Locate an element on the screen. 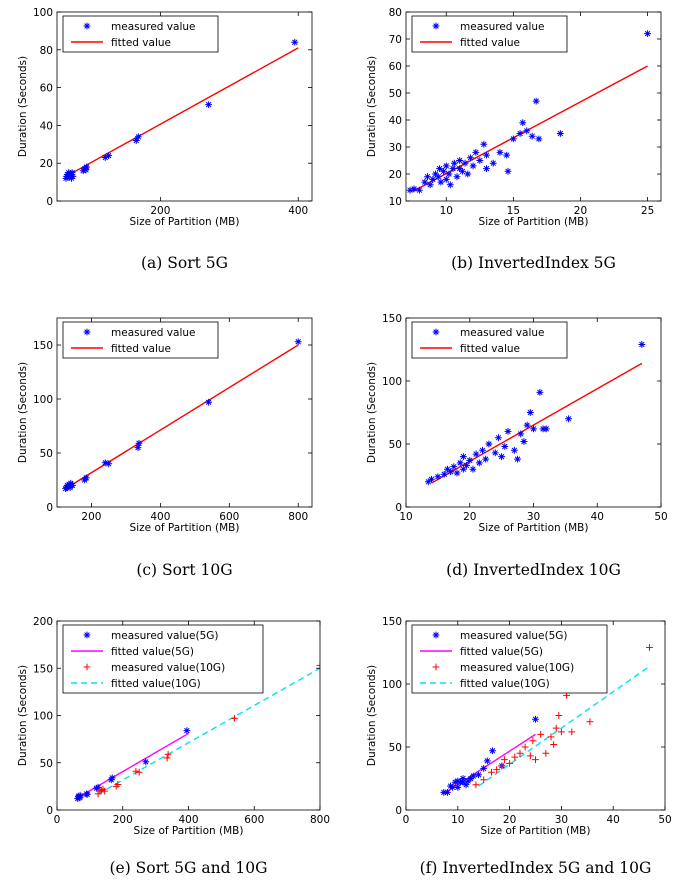 The width and height of the screenshot is (678, 881). legend-label: measured value is located at coordinates (153, 27).